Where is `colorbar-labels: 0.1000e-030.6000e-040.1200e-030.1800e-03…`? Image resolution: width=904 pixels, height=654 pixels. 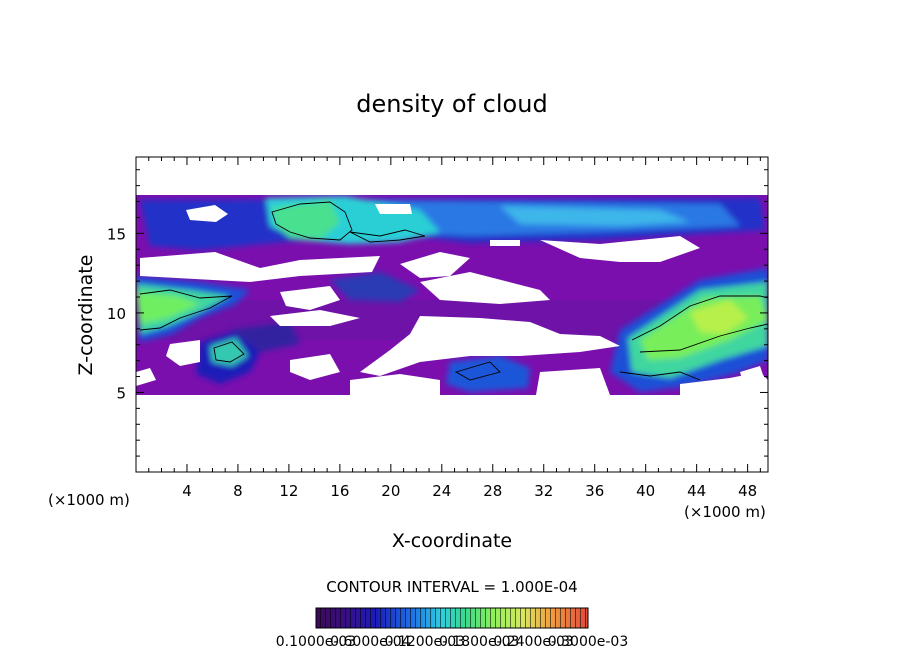
colorbar-labels: 0.1000e-030.6000e-040.1200e-030.1800e-03… is located at coordinates (452, 642).